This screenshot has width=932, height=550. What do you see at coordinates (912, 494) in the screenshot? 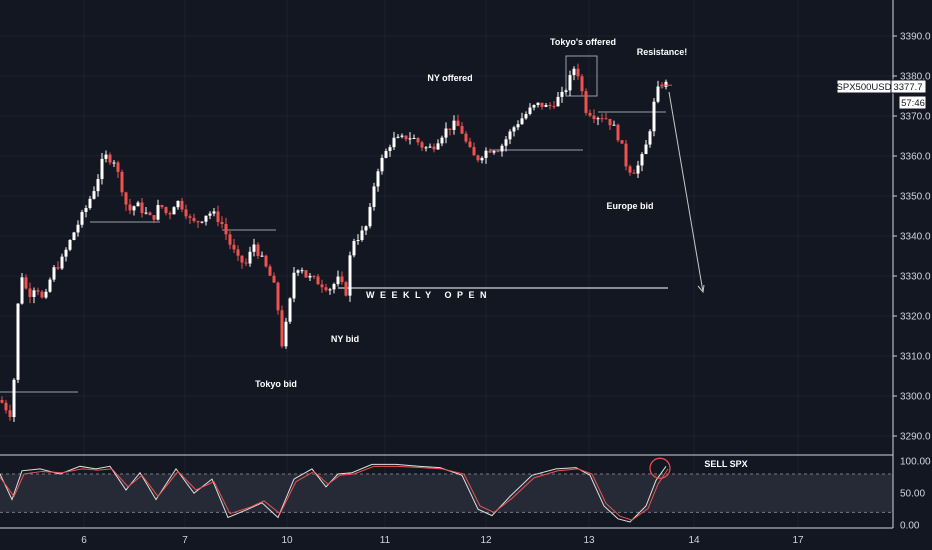
I see `osc-tick-label-1: 50.00` at bounding box center [912, 494].